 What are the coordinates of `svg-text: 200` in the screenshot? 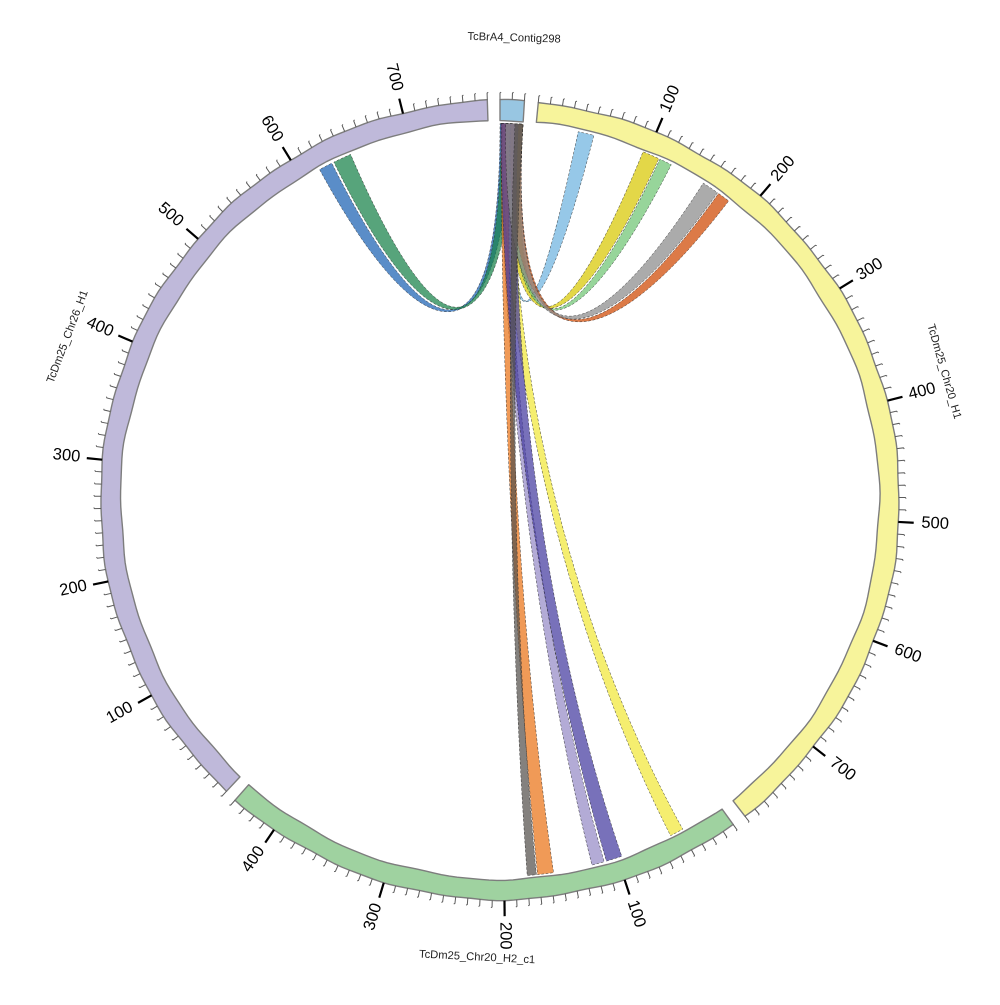 It's located at (505, 936).